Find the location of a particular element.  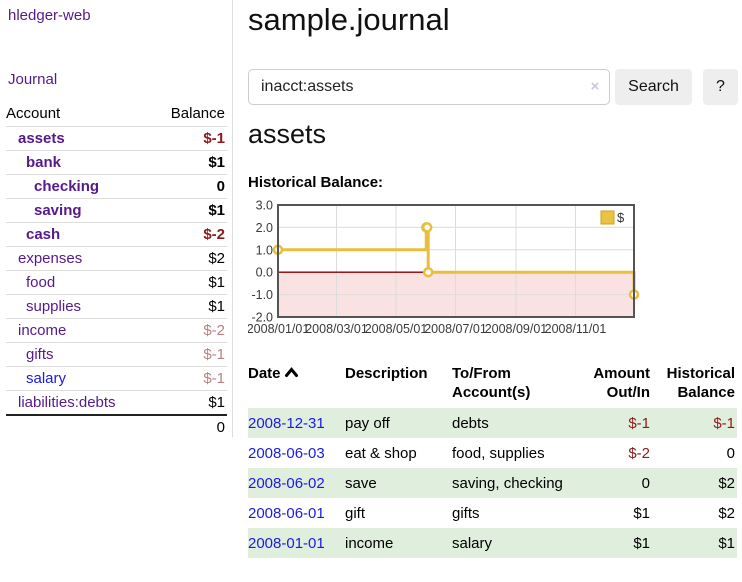

register-col-accounts: To/From Account(s) is located at coordinates (491, 383).